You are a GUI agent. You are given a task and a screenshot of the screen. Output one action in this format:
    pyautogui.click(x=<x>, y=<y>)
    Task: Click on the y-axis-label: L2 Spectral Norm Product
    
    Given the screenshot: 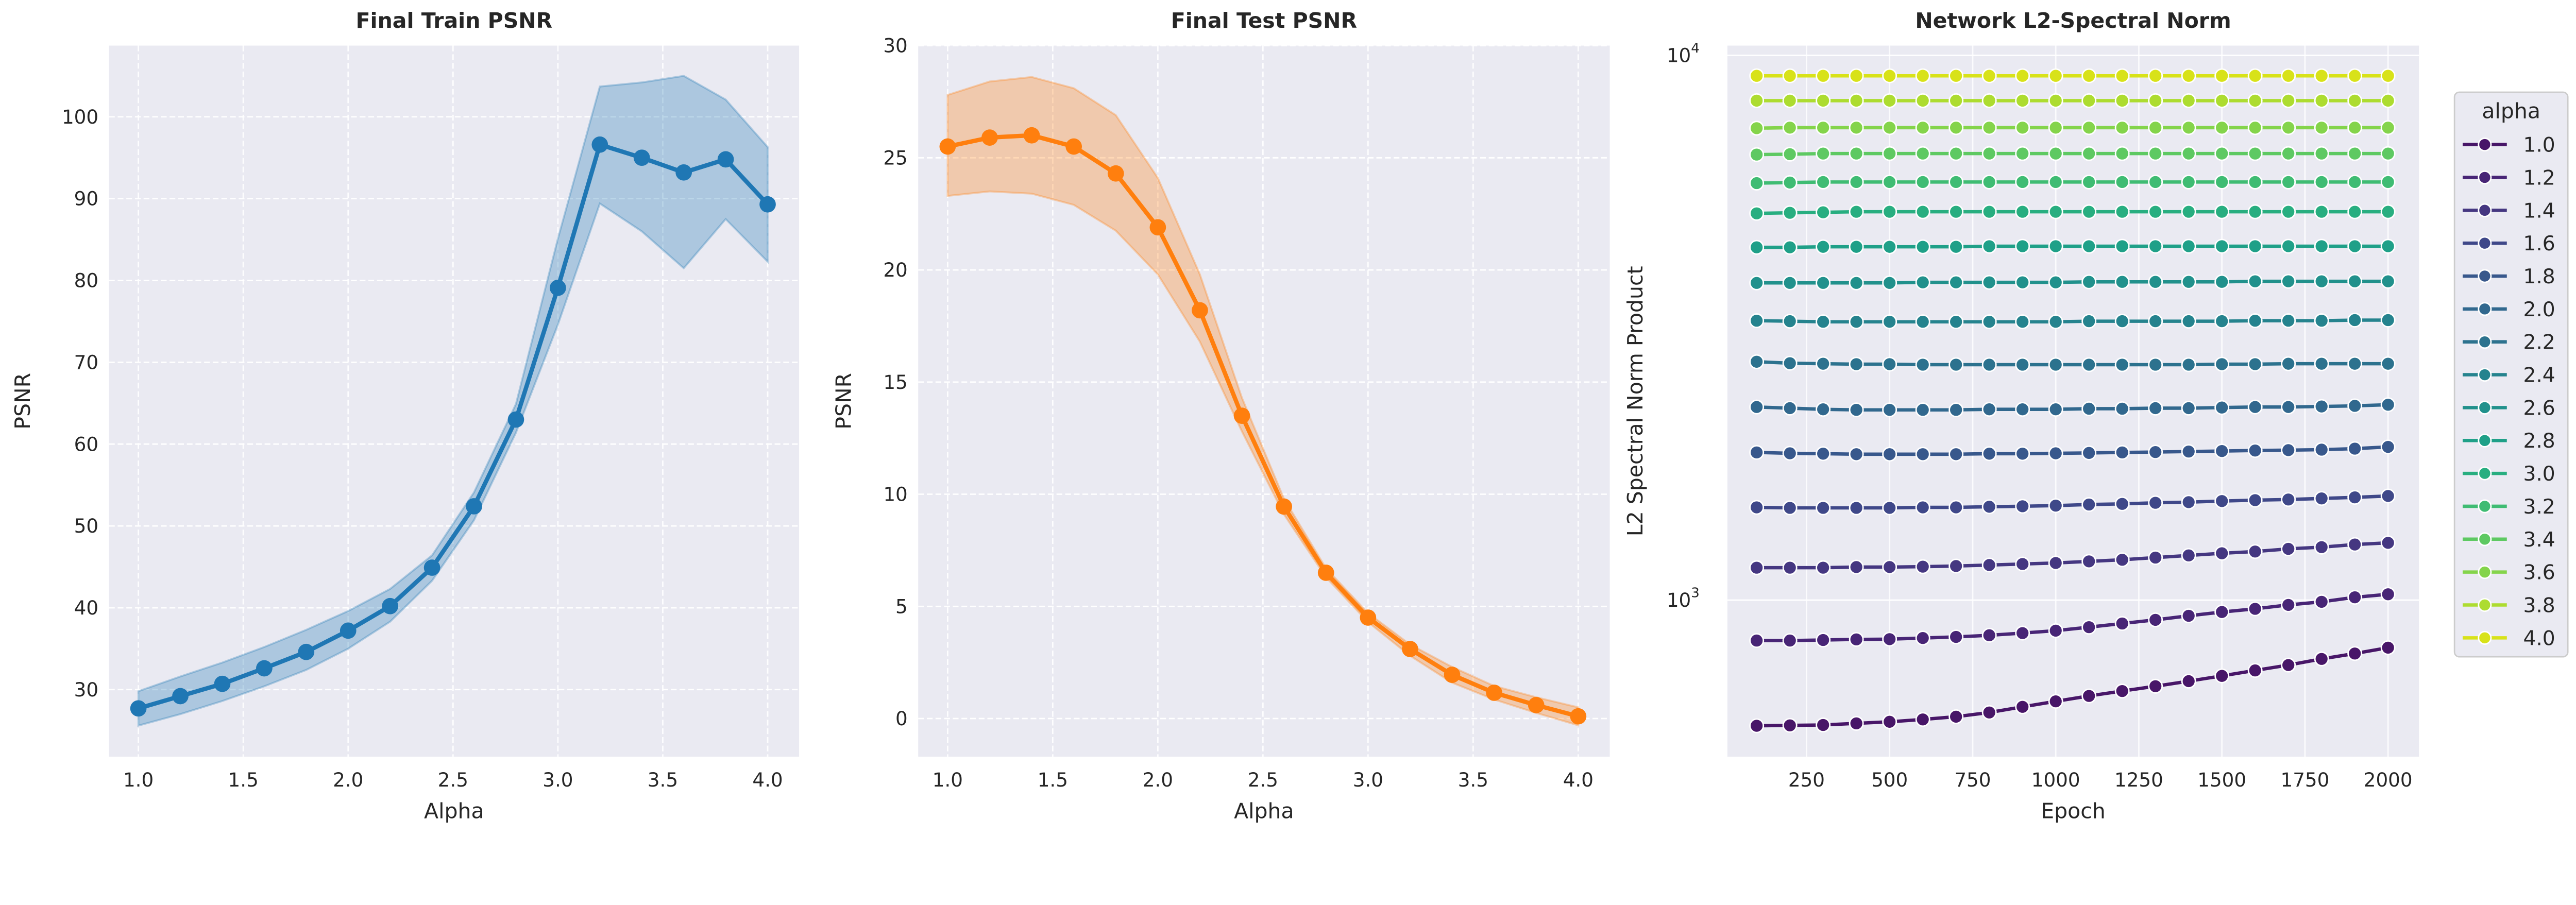 What is the action you would take?
    pyautogui.click(x=1635, y=401)
    